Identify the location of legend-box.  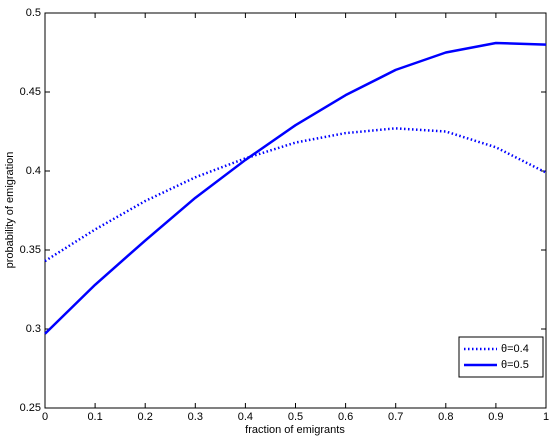
(501, 357).